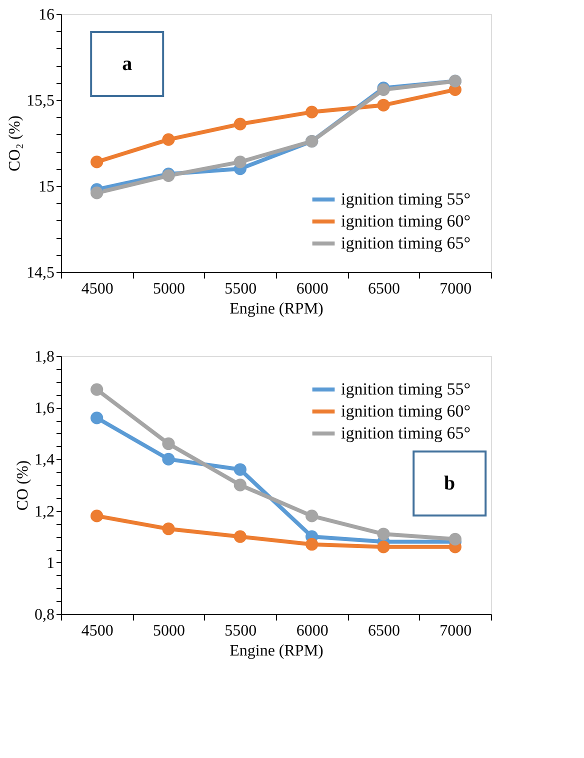 This screenshot has width=584, height=758. Describe the element at coordinates (44, 615) in the screenshot. I see `y-tick-label: 0,8` at that location.